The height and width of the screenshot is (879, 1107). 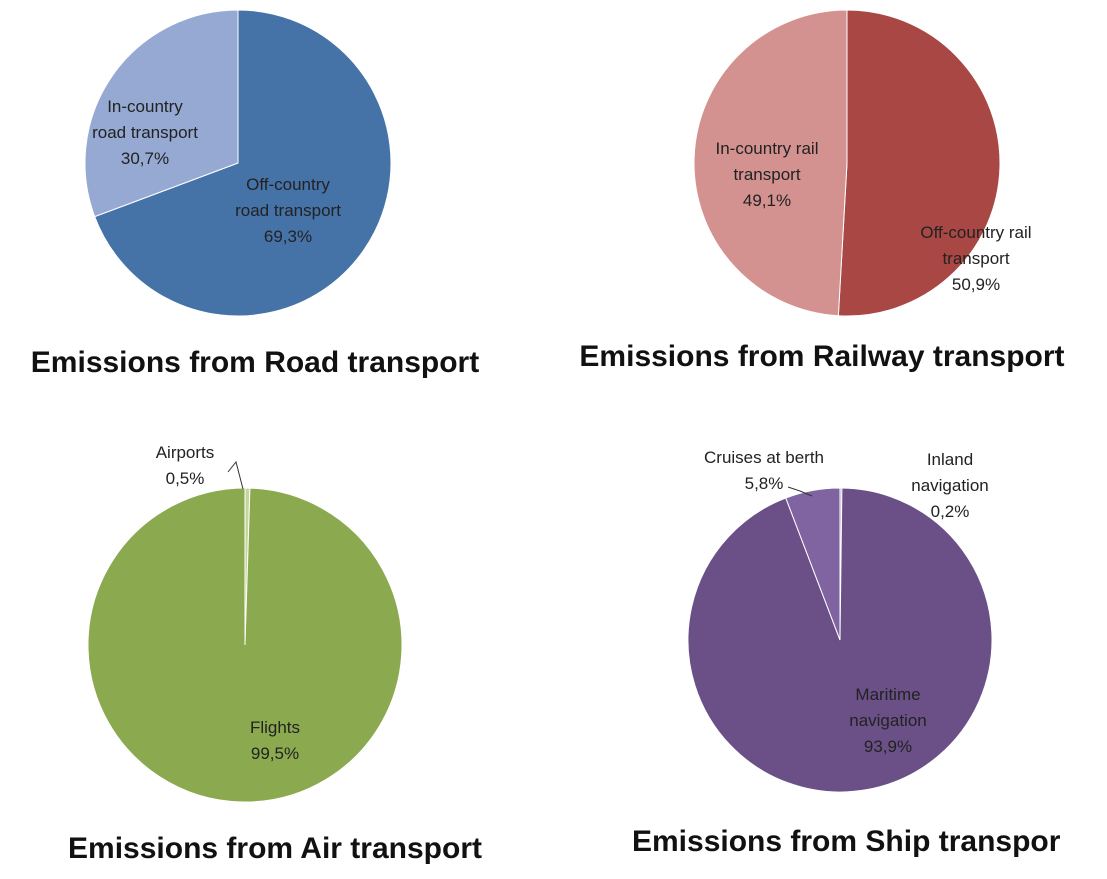 I want to click on value-label: 50,9%, so click(x=976, y=284).